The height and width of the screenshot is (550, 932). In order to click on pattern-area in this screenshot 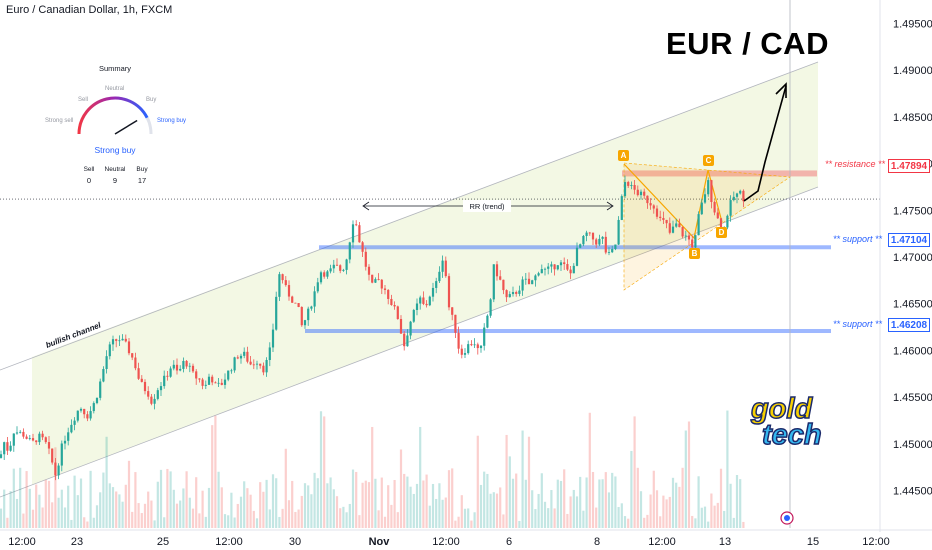, I will do `click(707, 226)`.